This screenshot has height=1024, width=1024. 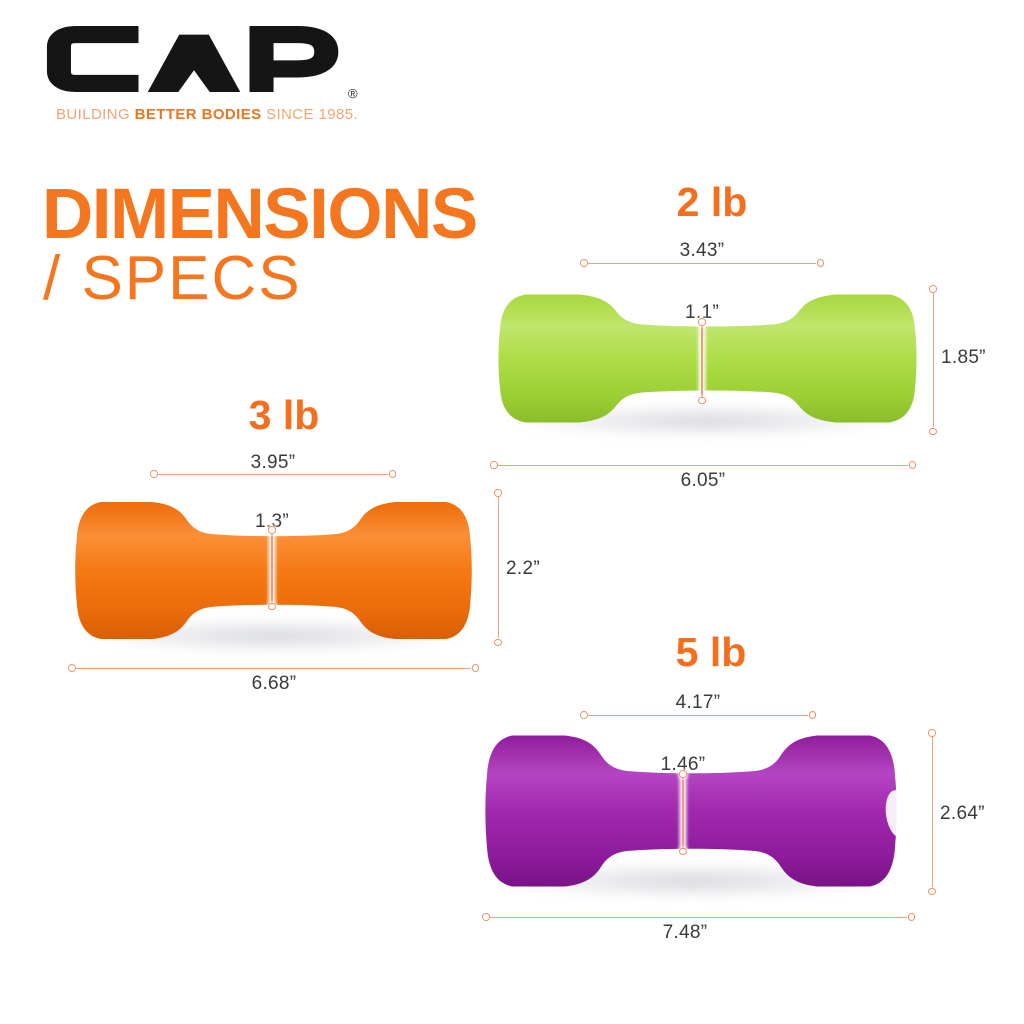 I want to click on brand-tagline: BUILDING BETTER BODIES SINCE 1985., so click(x=207, y=114).